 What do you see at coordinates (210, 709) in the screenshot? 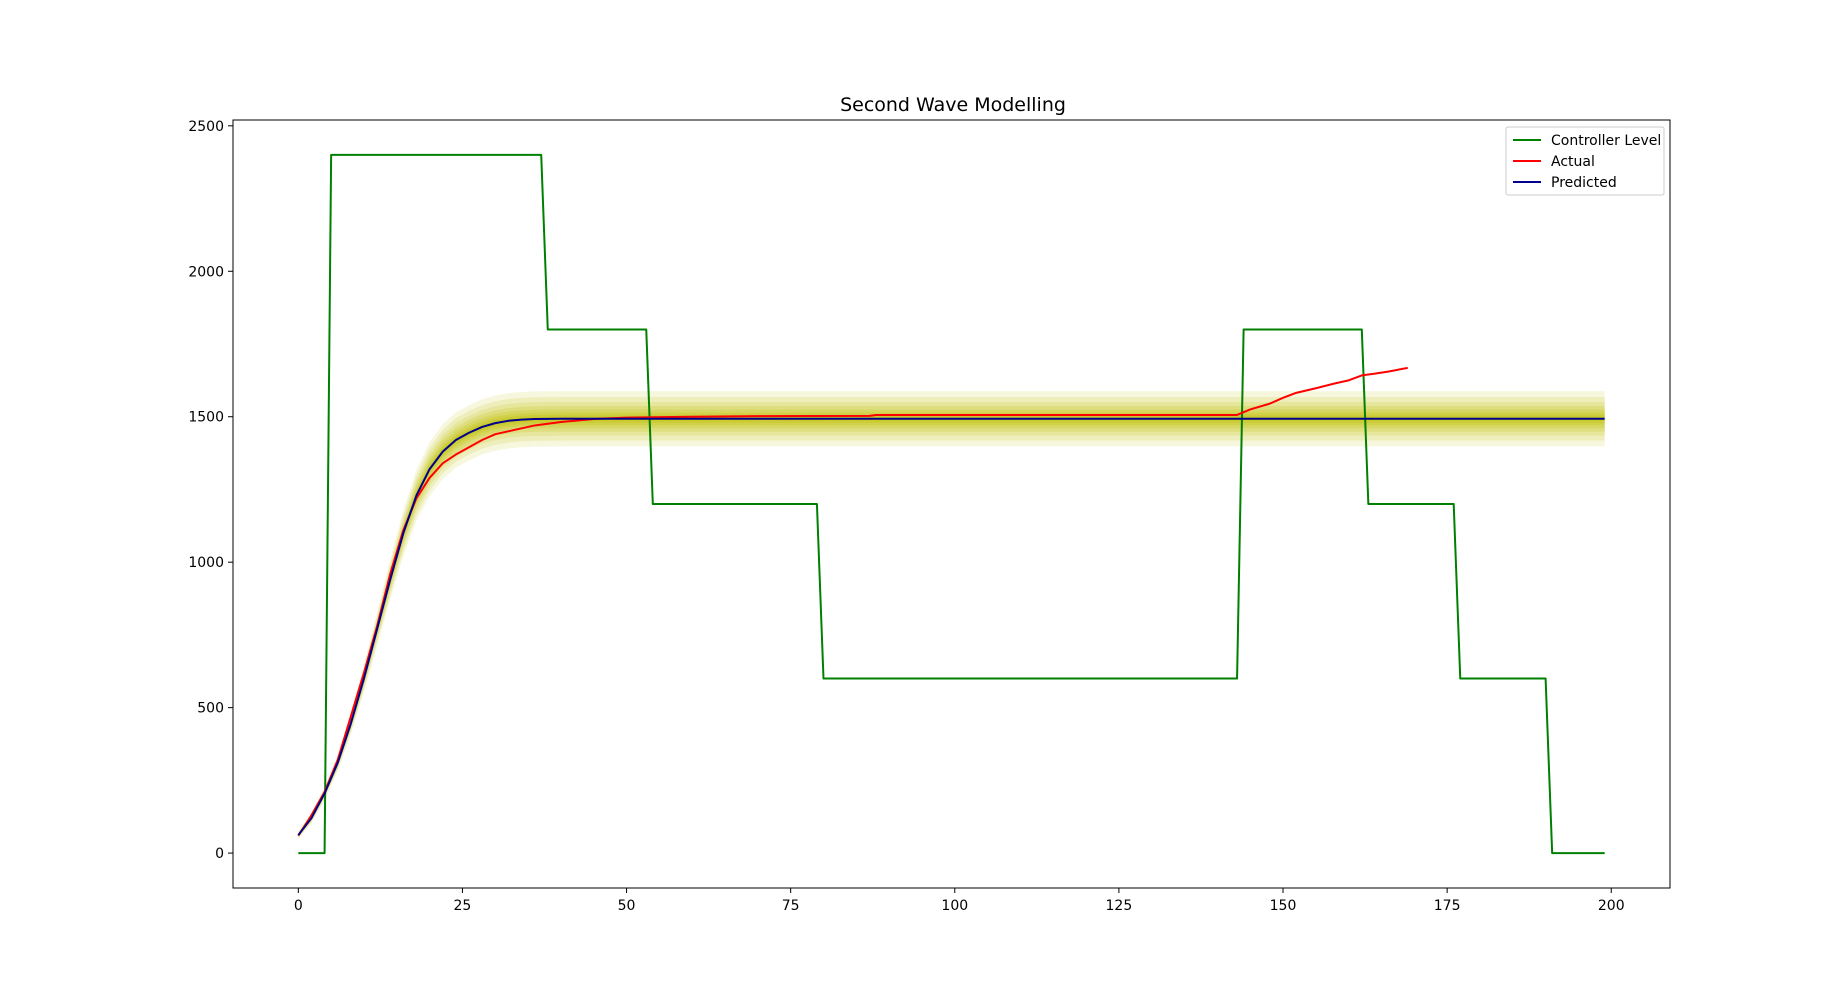
I see `y-tick-label: 500` at bounding box center [210, 709].